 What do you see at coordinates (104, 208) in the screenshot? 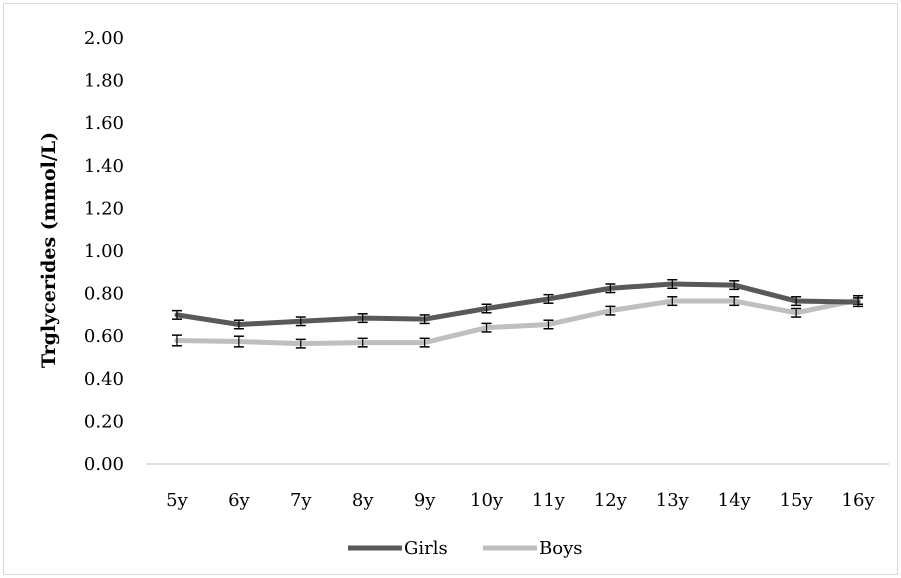
I see `y-tick-label: 1.20` at bounding box center [104, 208].